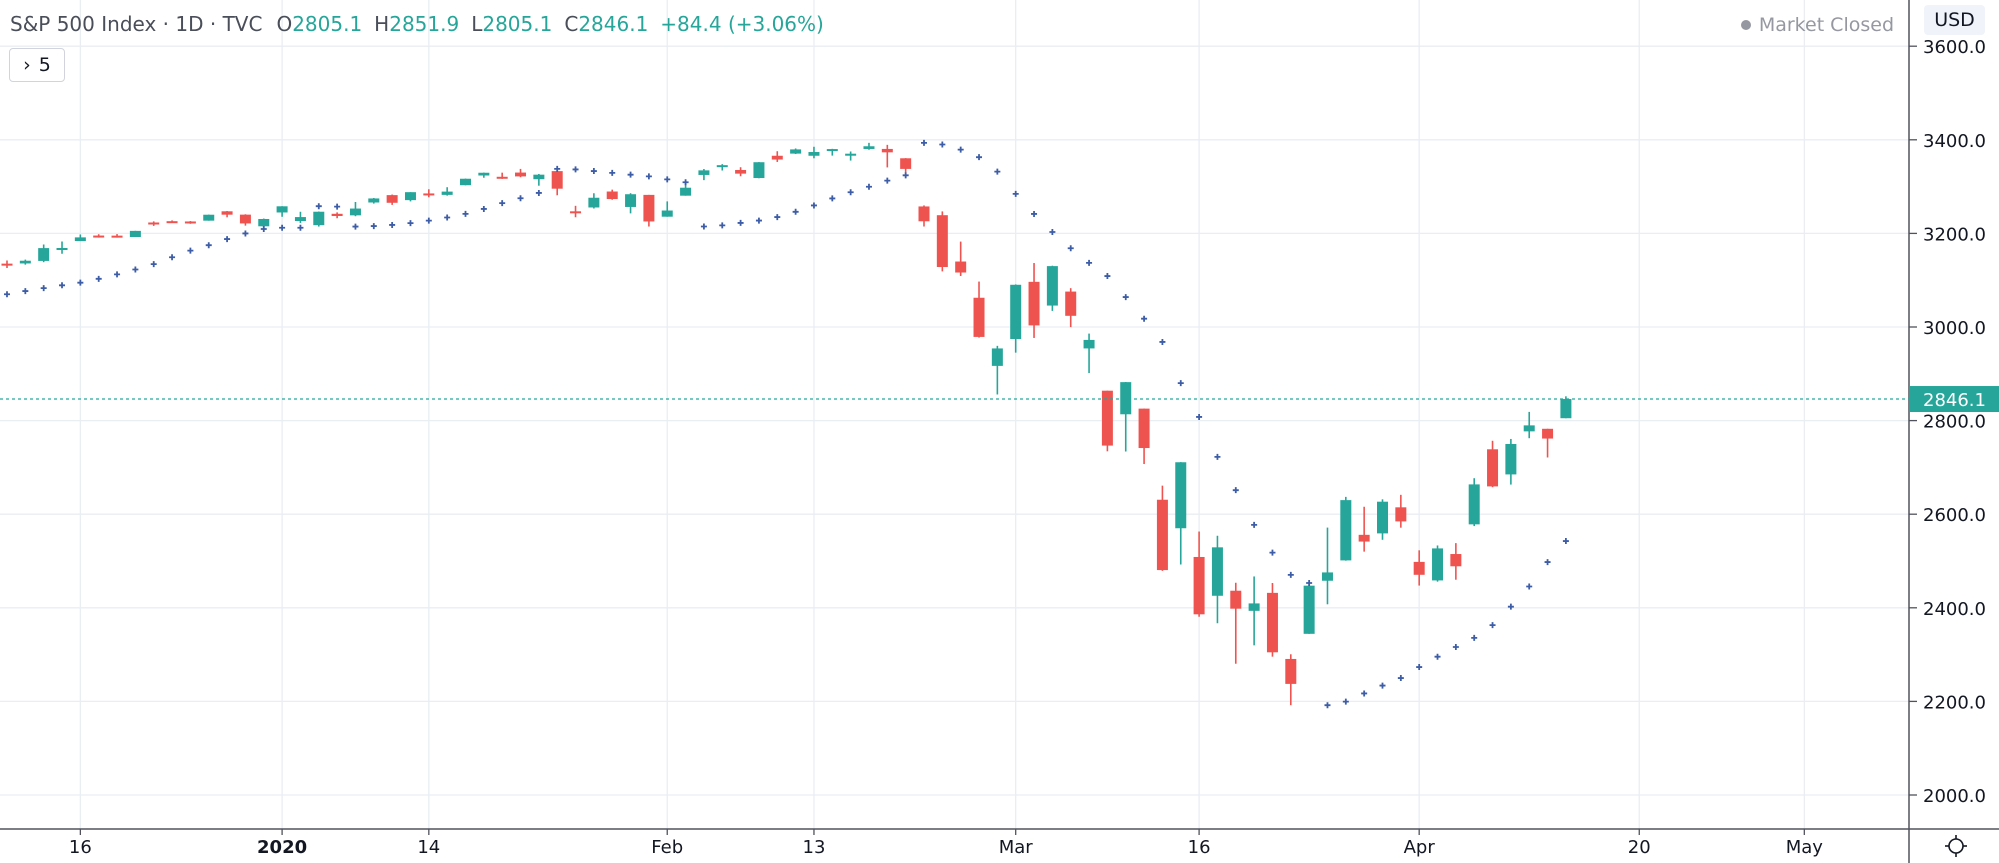 The height and width of the screenshot is (863, 1999). Describe the element at coordinates (1954, 702) in the screenshot. I see `y-tick-label: 2200.0` at that location.